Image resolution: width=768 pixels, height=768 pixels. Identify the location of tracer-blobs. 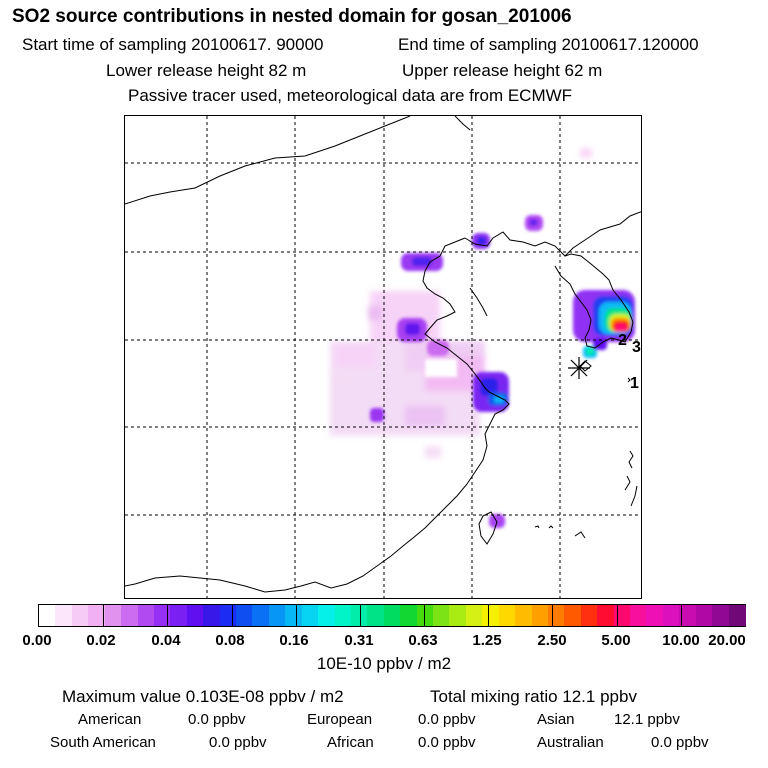
(502, 371).